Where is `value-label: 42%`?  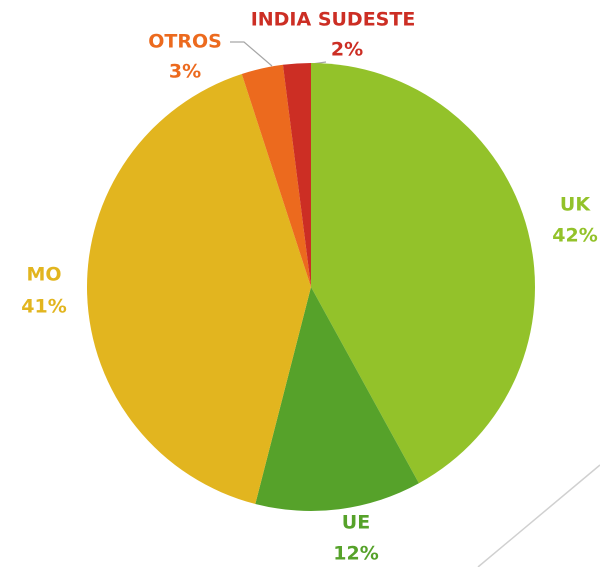 value-label: 42% is located at coordinates (574, 236).